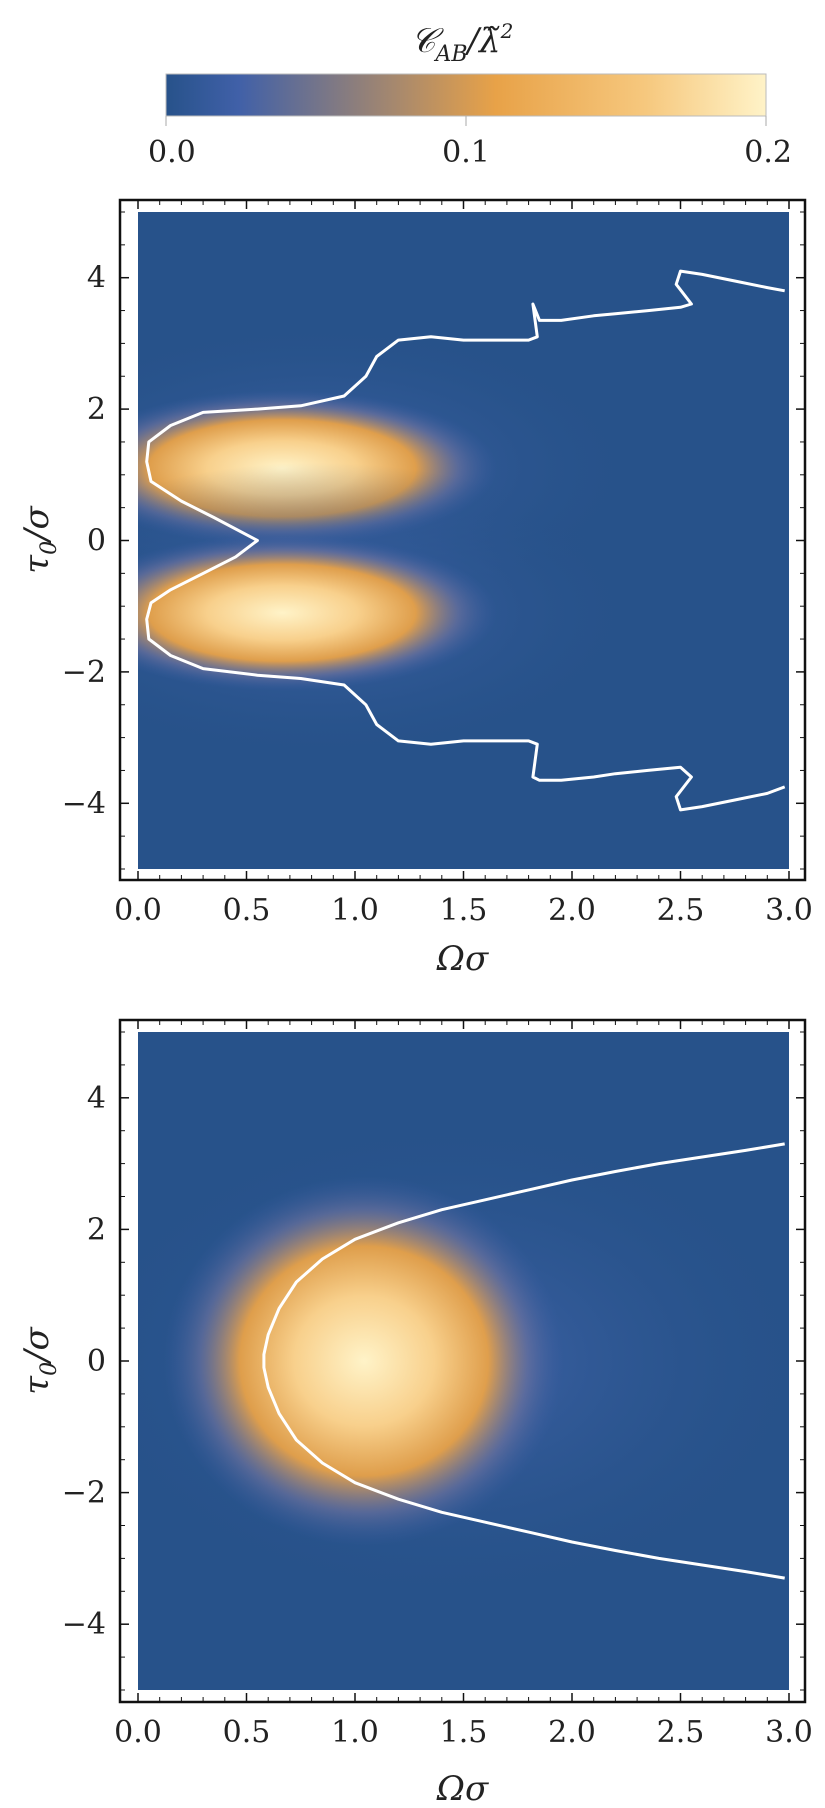  What do you see at coordinates (768, 152) in the screenshot?
I see `colorbar-tick-label: 0.2` at bounding box center [768, 152].